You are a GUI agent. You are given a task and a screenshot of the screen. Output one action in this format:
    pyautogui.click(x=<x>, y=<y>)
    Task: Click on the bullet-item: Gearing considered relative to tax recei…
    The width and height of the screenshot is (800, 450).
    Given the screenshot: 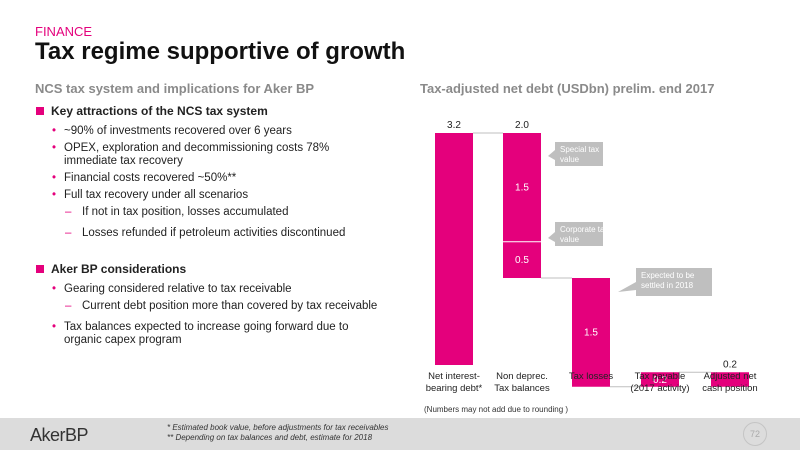 What is the action you would take?
    pyautogui.click(x=207, y=289)
    